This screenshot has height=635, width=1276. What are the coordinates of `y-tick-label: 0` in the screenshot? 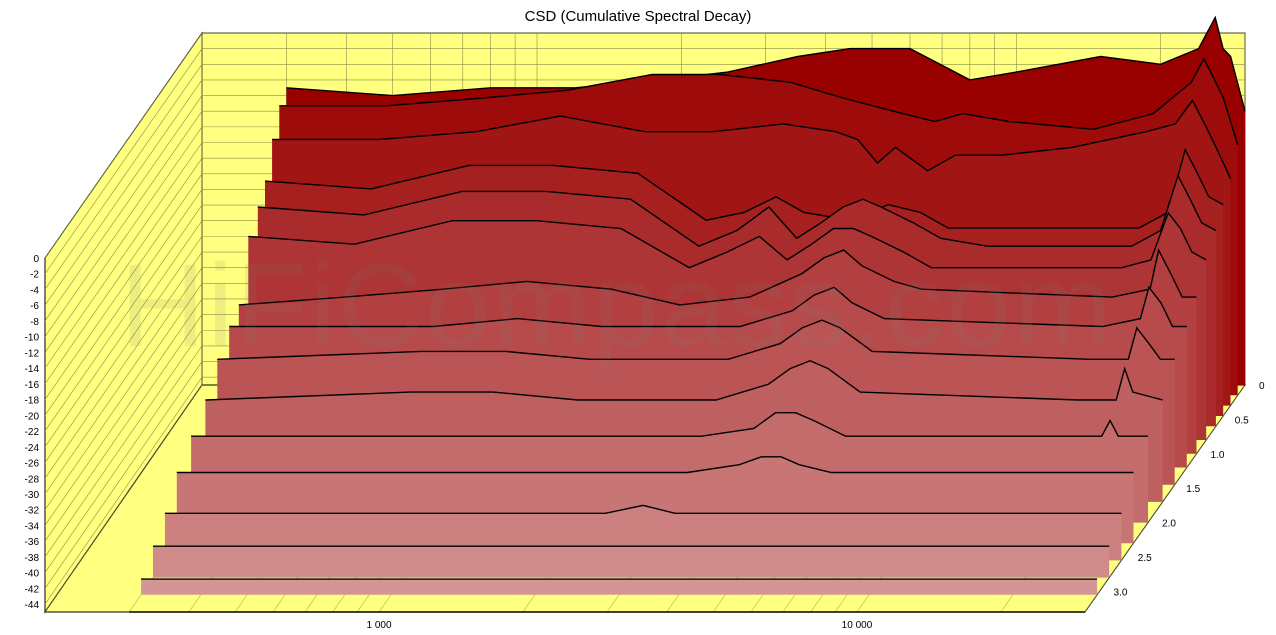 It's located at (36, 259).